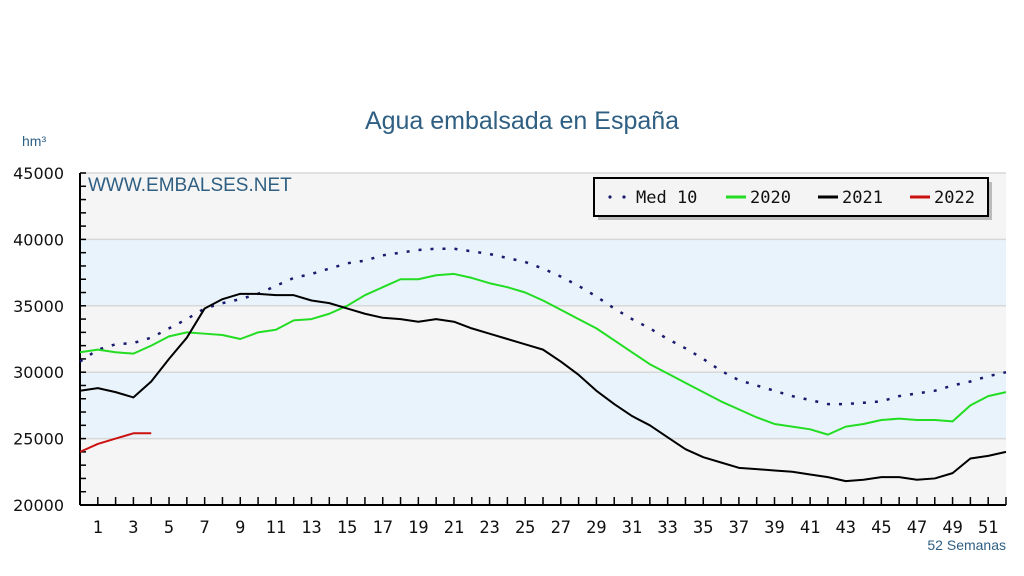 The height and width of the screenshot is (576, 1024). I want to click on y-tick-label: 35000, so click(38, 306).